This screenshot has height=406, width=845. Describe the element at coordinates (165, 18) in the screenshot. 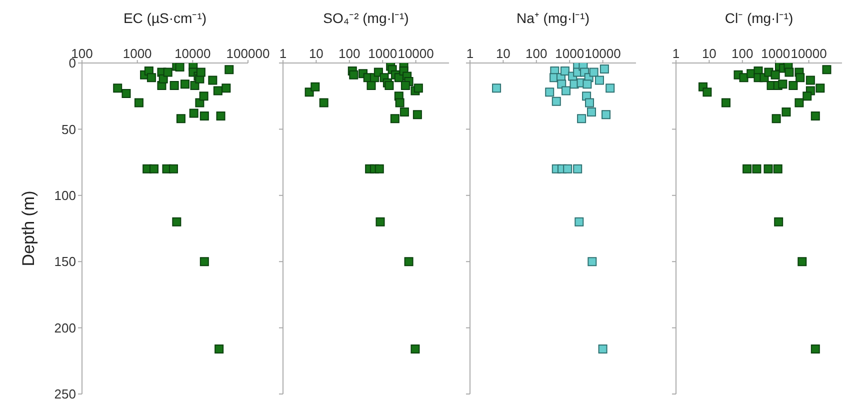

I see `chart-title: EC (µS·cm⁻¹)` at that location.